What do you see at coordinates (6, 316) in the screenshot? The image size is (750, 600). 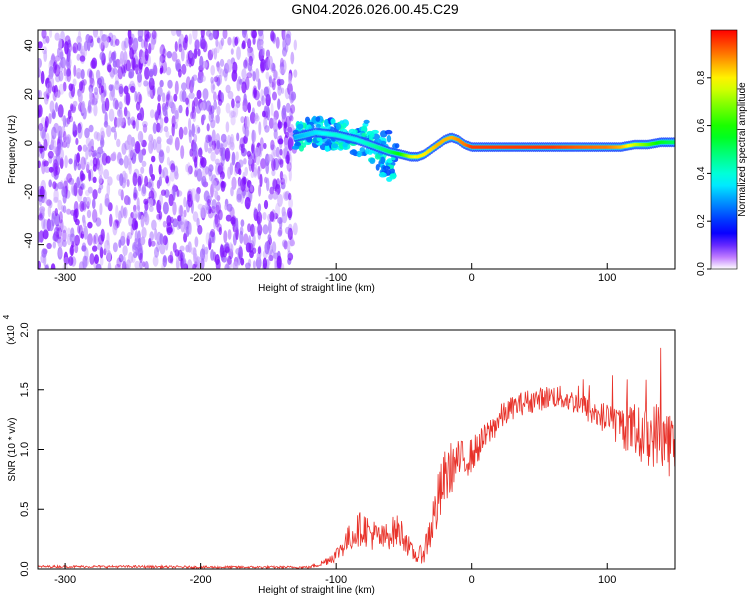 I see `snr-multiplier-exp: 4` at bounding box center [6, 316].